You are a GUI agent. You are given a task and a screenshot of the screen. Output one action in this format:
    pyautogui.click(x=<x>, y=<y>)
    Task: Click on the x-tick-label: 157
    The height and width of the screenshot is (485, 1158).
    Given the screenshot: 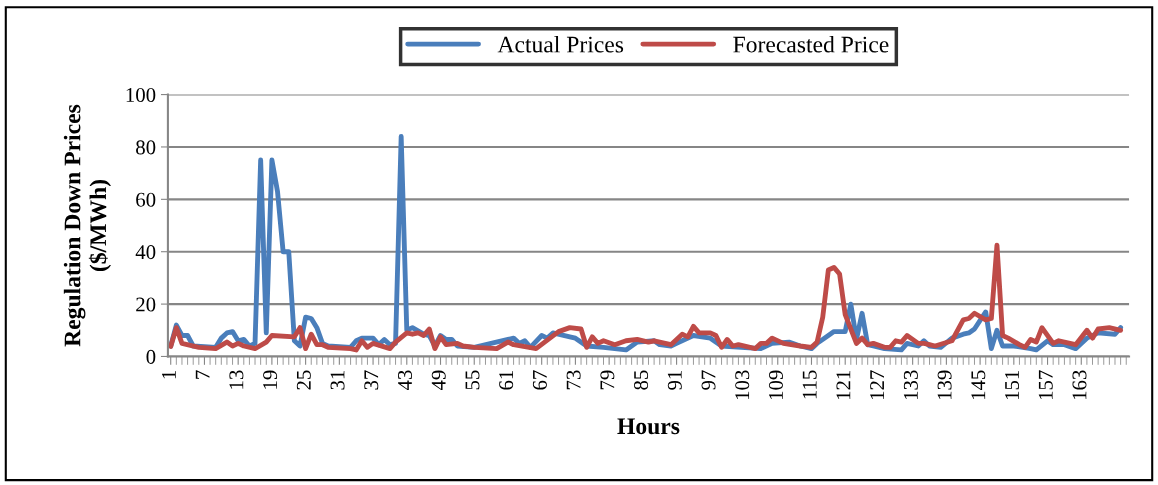 What is the action you would take?
    pyautogui.click(x=1045, y=385)
    